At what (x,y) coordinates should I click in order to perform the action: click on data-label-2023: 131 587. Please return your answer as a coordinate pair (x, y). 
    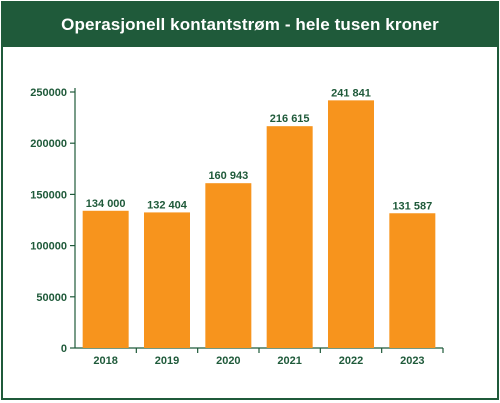
    Looking at the image, I should click on (412, 206).